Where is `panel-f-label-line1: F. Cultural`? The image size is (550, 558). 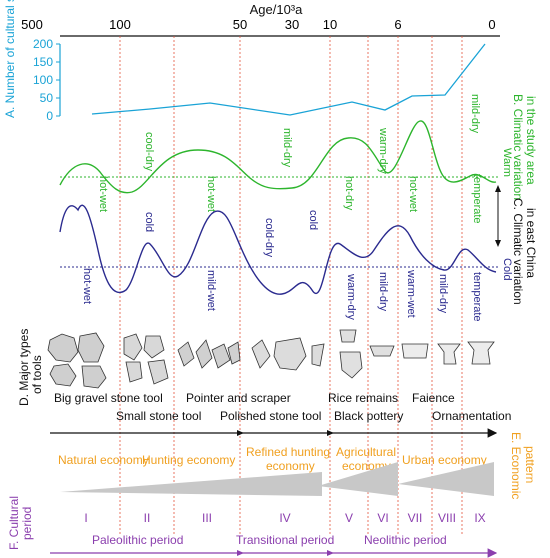 panel-f-label-line1: F. Cultural is located at coordinates (14, 523).